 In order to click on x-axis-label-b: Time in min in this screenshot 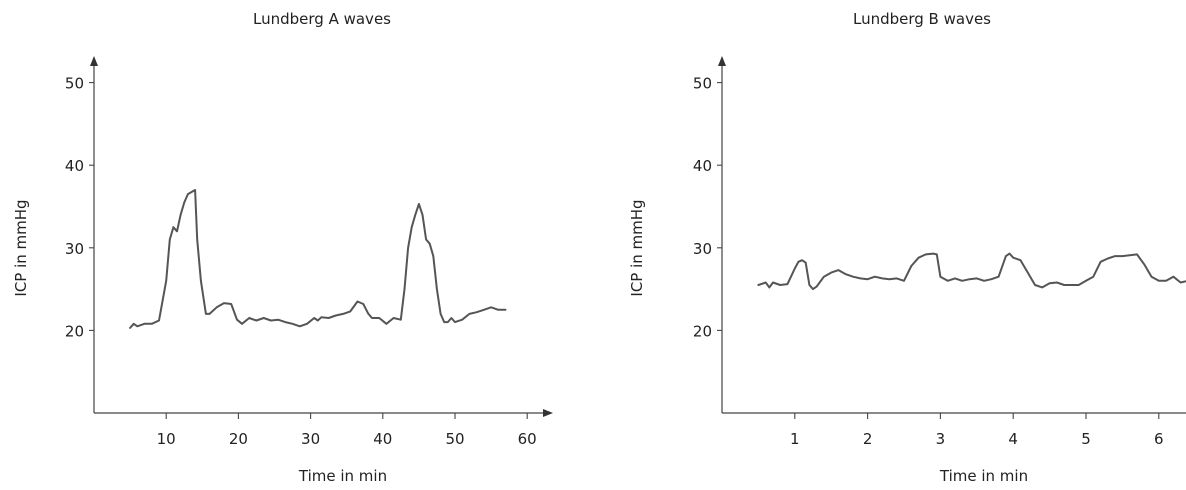, I will do `click(983, 476)`.